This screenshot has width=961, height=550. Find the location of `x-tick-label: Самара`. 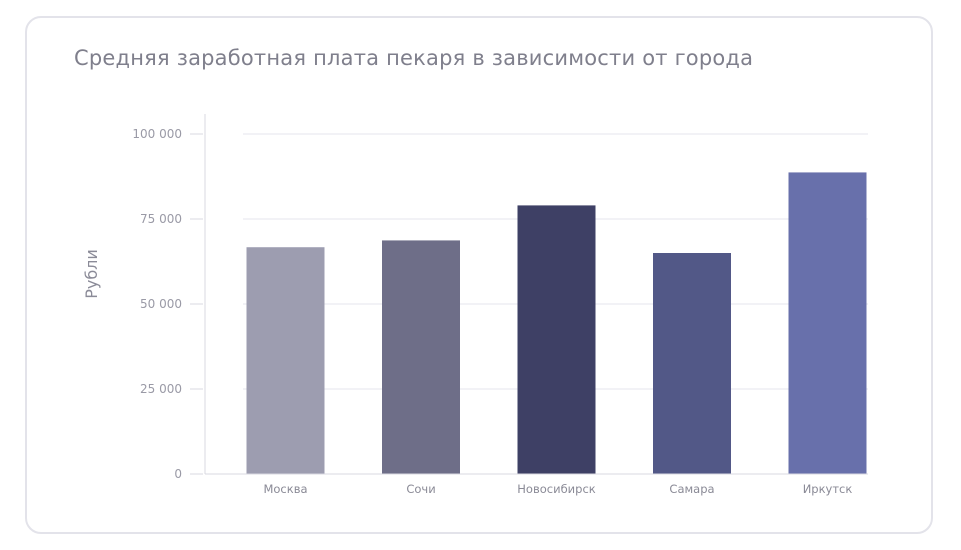

x-tick-label: Самара is located at coordinates (691, 489).